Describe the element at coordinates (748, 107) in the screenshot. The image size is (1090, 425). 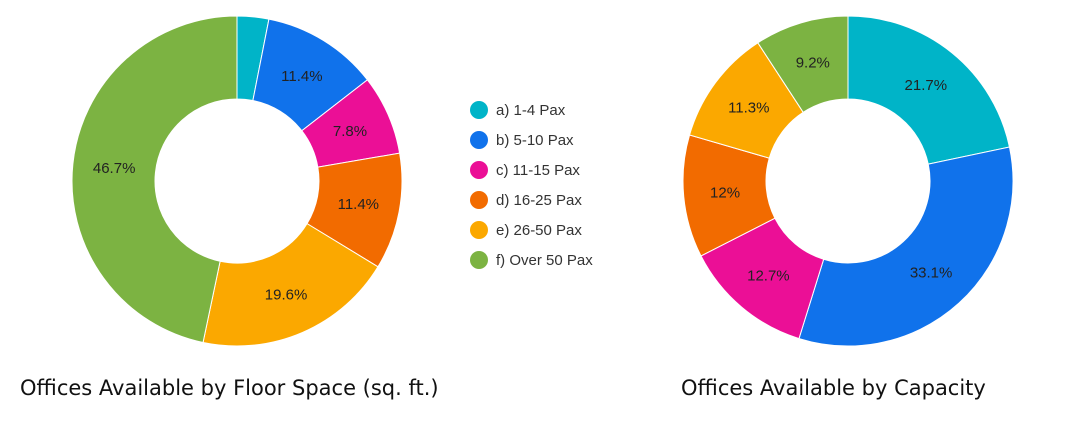
I see `slice-data-label: 11.3%` at that location.